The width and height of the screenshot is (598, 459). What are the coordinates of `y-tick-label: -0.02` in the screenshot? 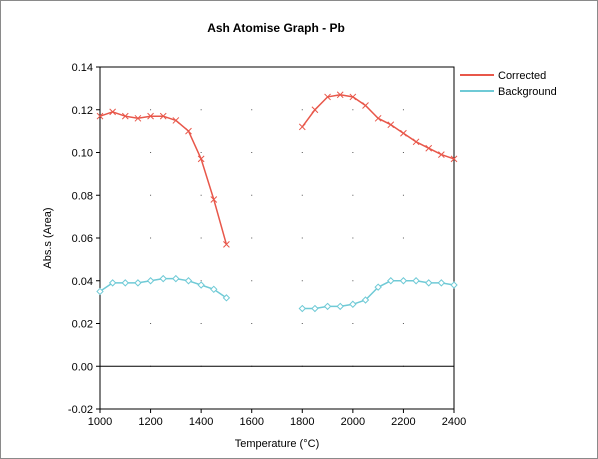 It's located at (80, 410).